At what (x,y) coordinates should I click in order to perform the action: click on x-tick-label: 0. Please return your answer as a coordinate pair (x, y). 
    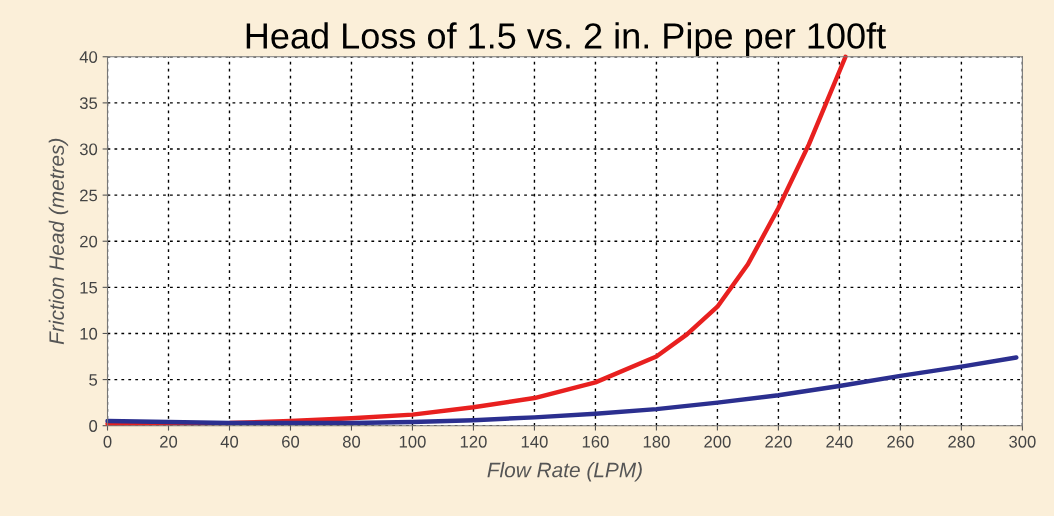
    Looking at the image, I should click on (107, 441).